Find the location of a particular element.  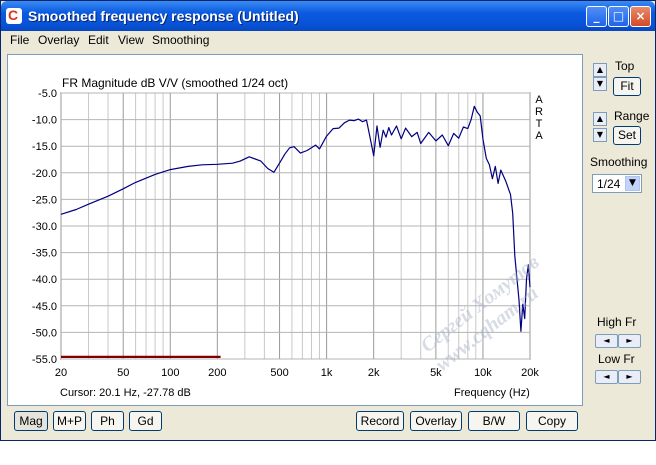

mag-phase-button: M+P is located at coordinates (69, 421).